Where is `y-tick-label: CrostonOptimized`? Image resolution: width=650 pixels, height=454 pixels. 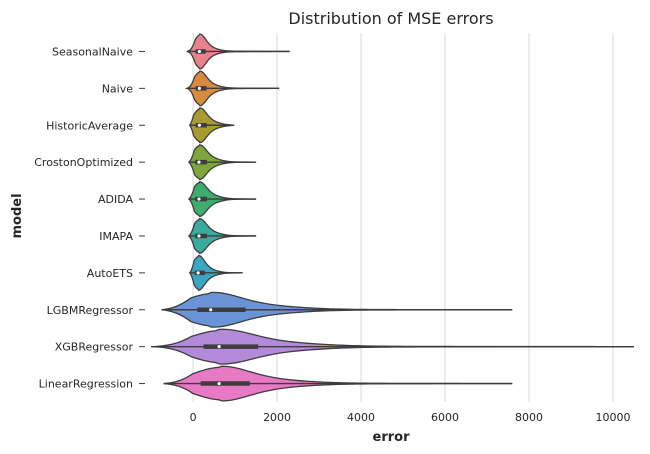
y-tick-label: CrostonOptimized is located at coordinates (83, 162).